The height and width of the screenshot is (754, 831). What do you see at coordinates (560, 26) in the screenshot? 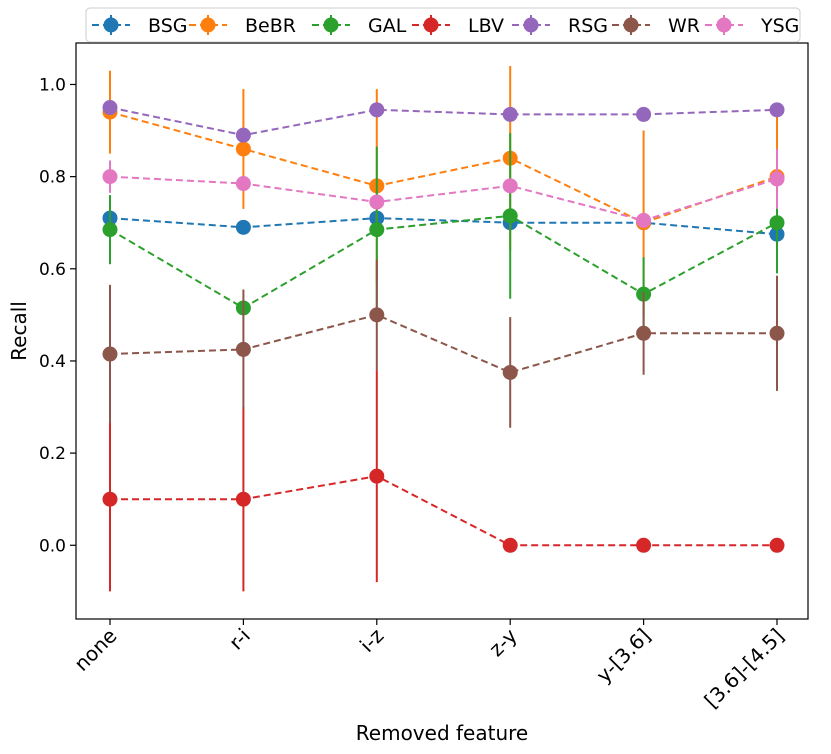
I see `legend-item-rsg: RSG` at bounding box center [560, 26].